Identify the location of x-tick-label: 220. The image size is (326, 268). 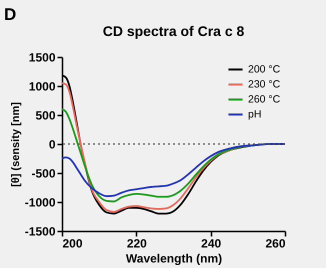
(137, 243).